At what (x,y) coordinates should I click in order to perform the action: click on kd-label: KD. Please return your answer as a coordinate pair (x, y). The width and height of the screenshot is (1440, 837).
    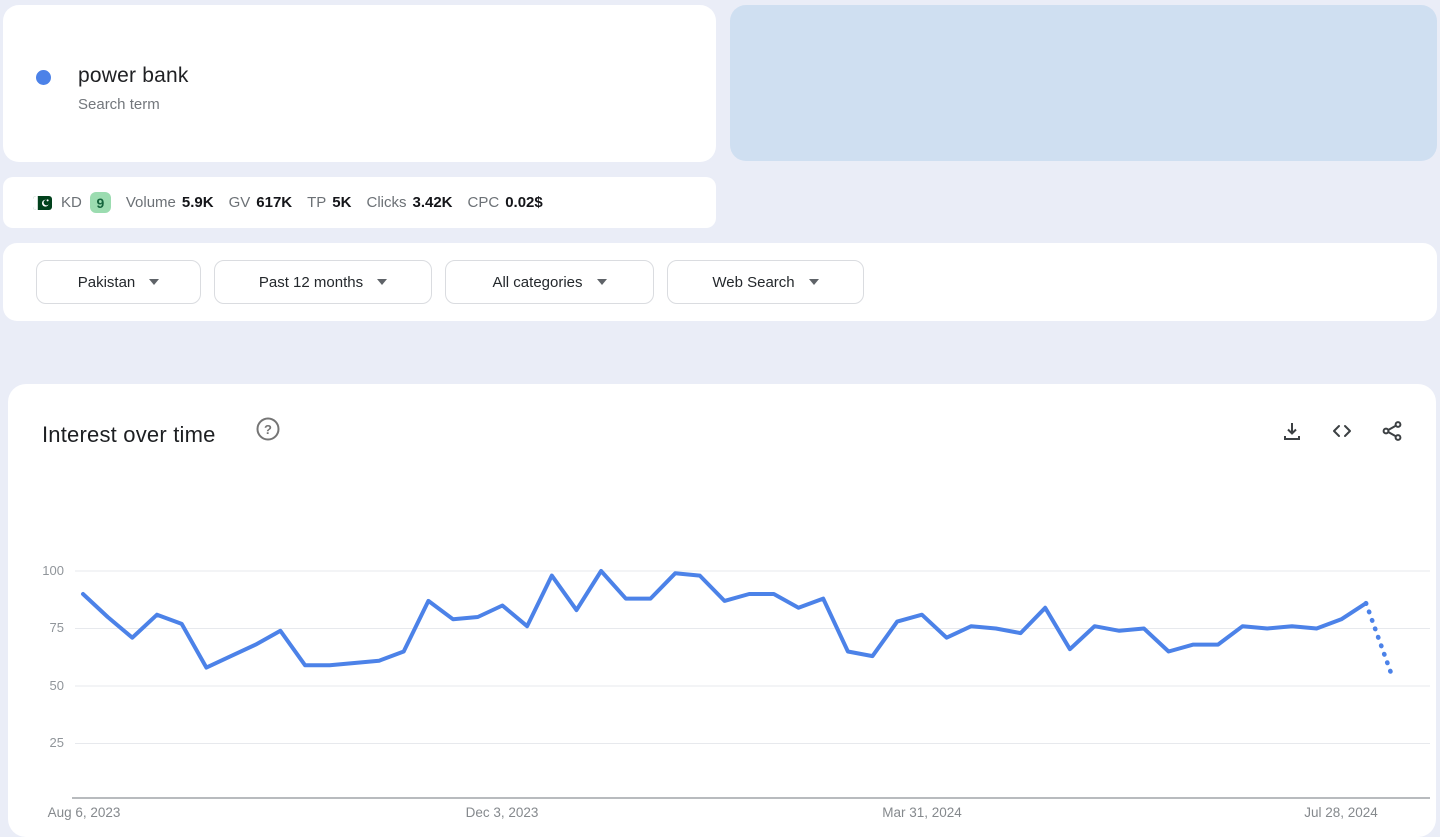
    Looking at the image, I should click on (71, 202).